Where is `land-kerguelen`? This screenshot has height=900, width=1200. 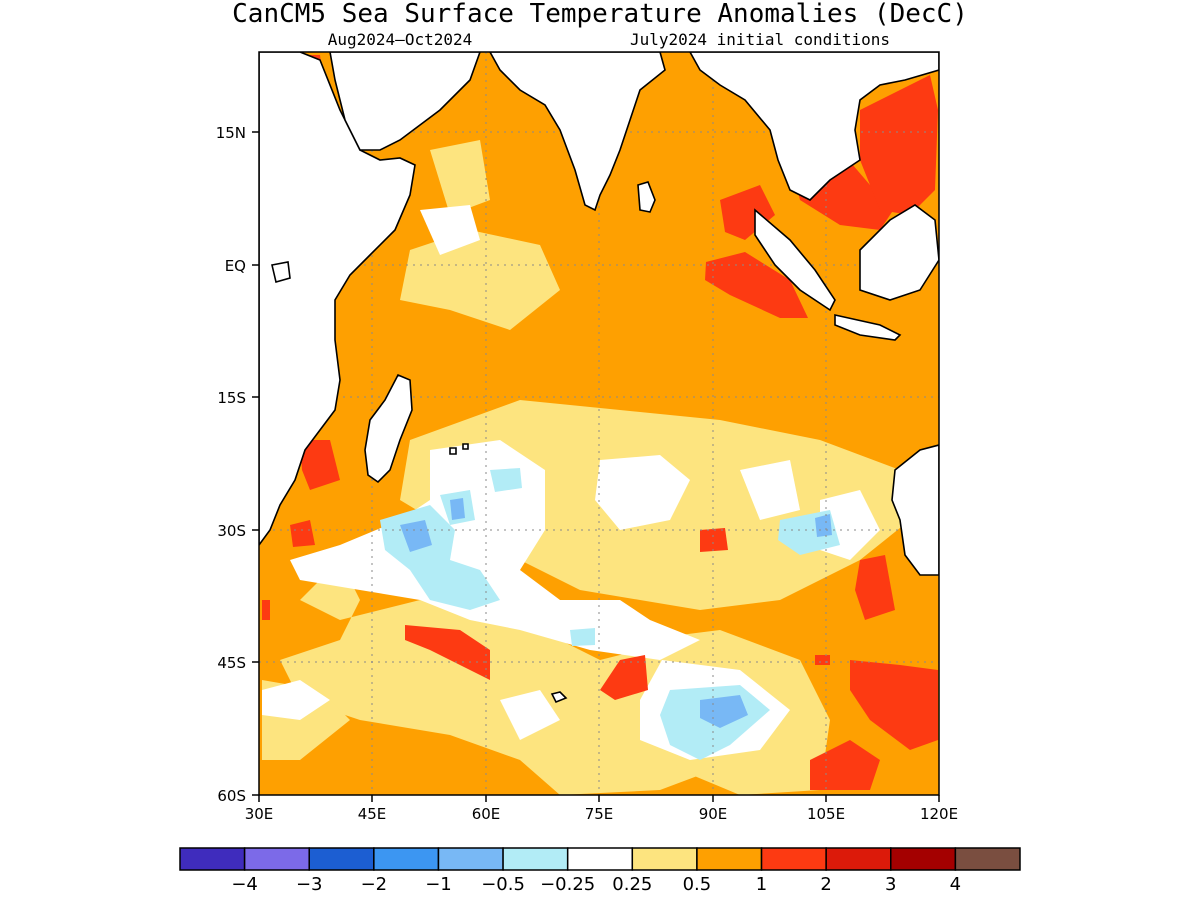 land-kerguelen is located at coordinates (559, 697).